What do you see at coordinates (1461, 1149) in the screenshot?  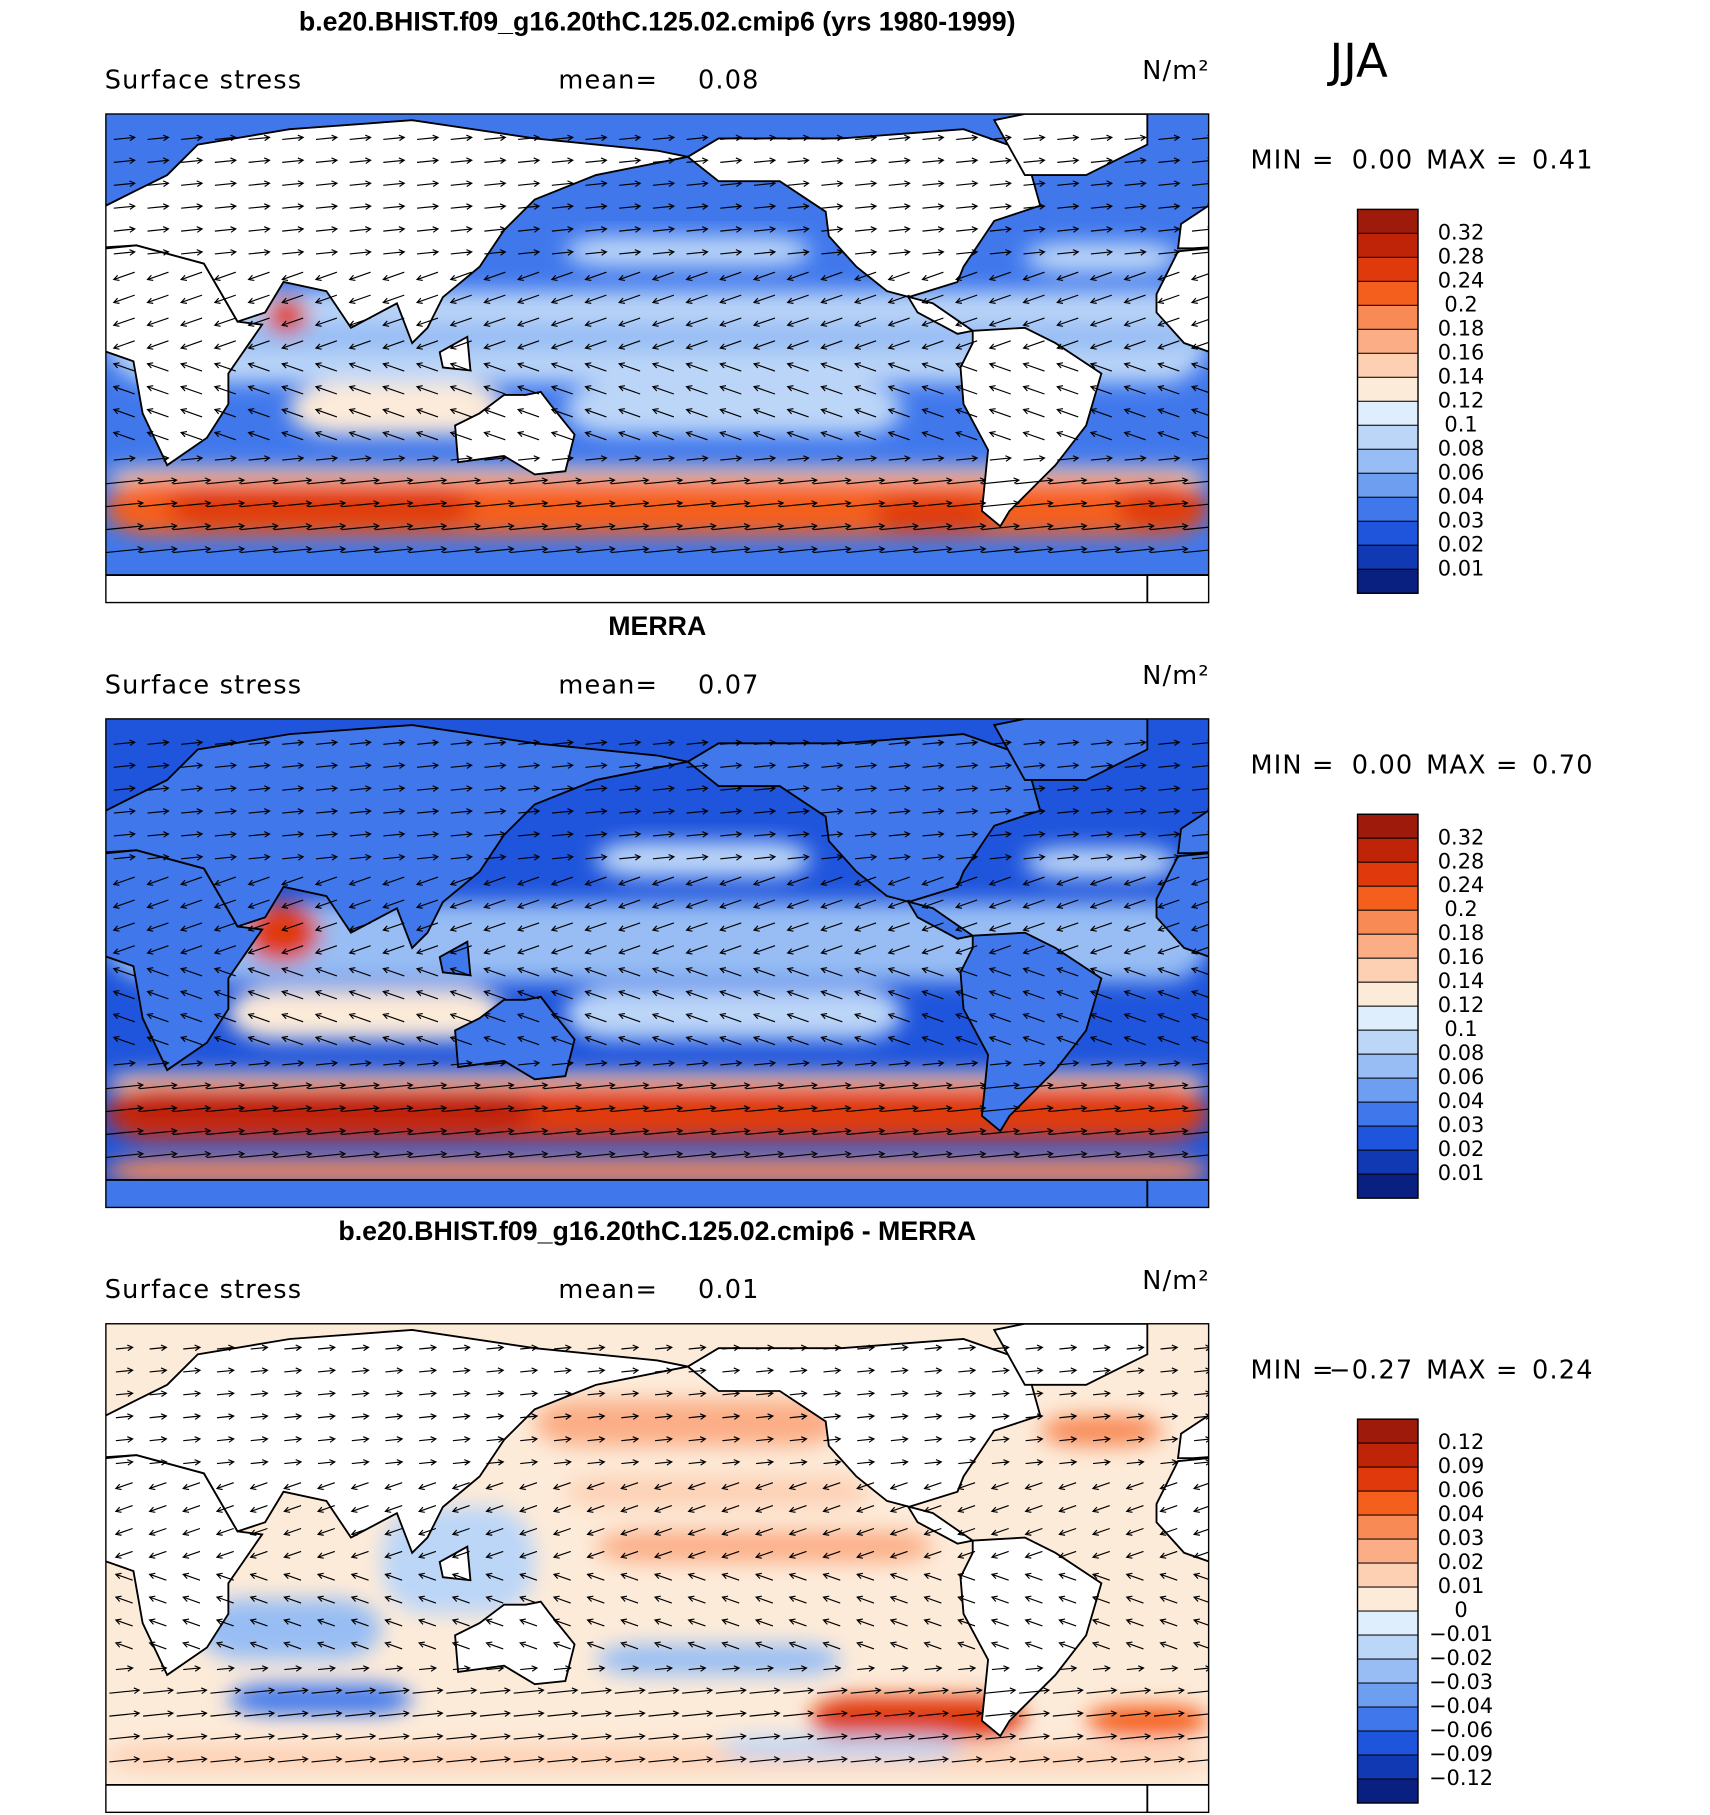 I see `colorbar-label: 0.02` at bounding box center [1461, 1149].